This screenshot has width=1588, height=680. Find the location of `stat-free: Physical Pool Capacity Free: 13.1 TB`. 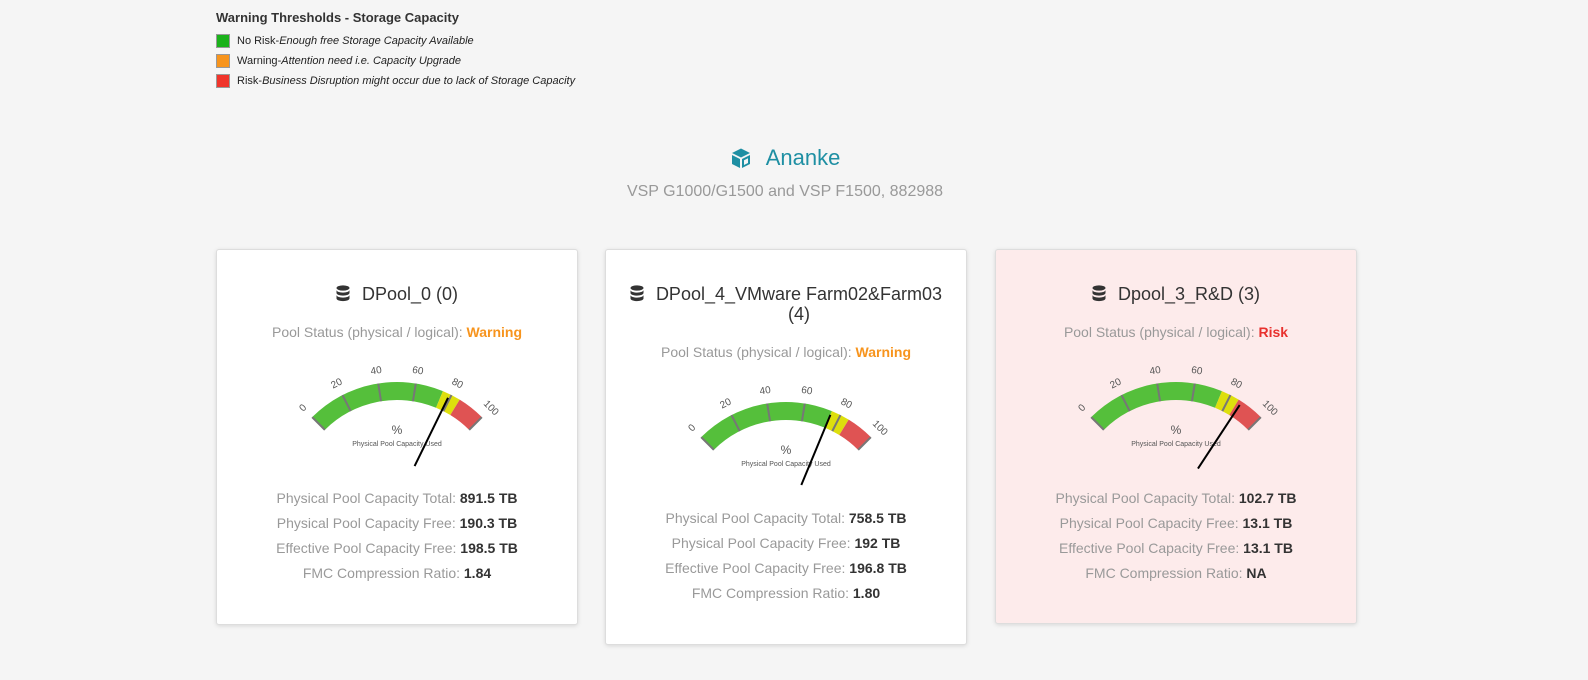

stat-free: Physical Pool Capacity Free: 13.1 TB is located at coordinates (1176, 523).